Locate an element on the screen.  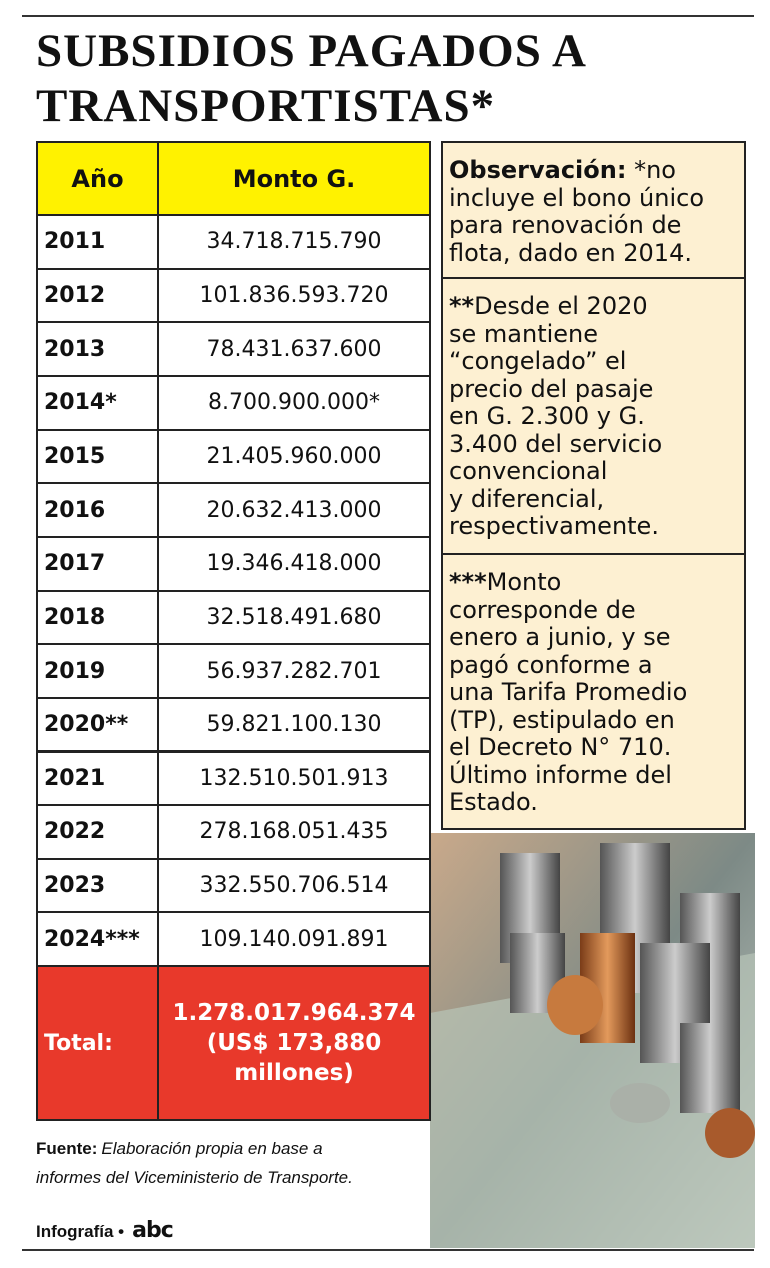
year-cell: 2020** is located at coordinates (97, 724).